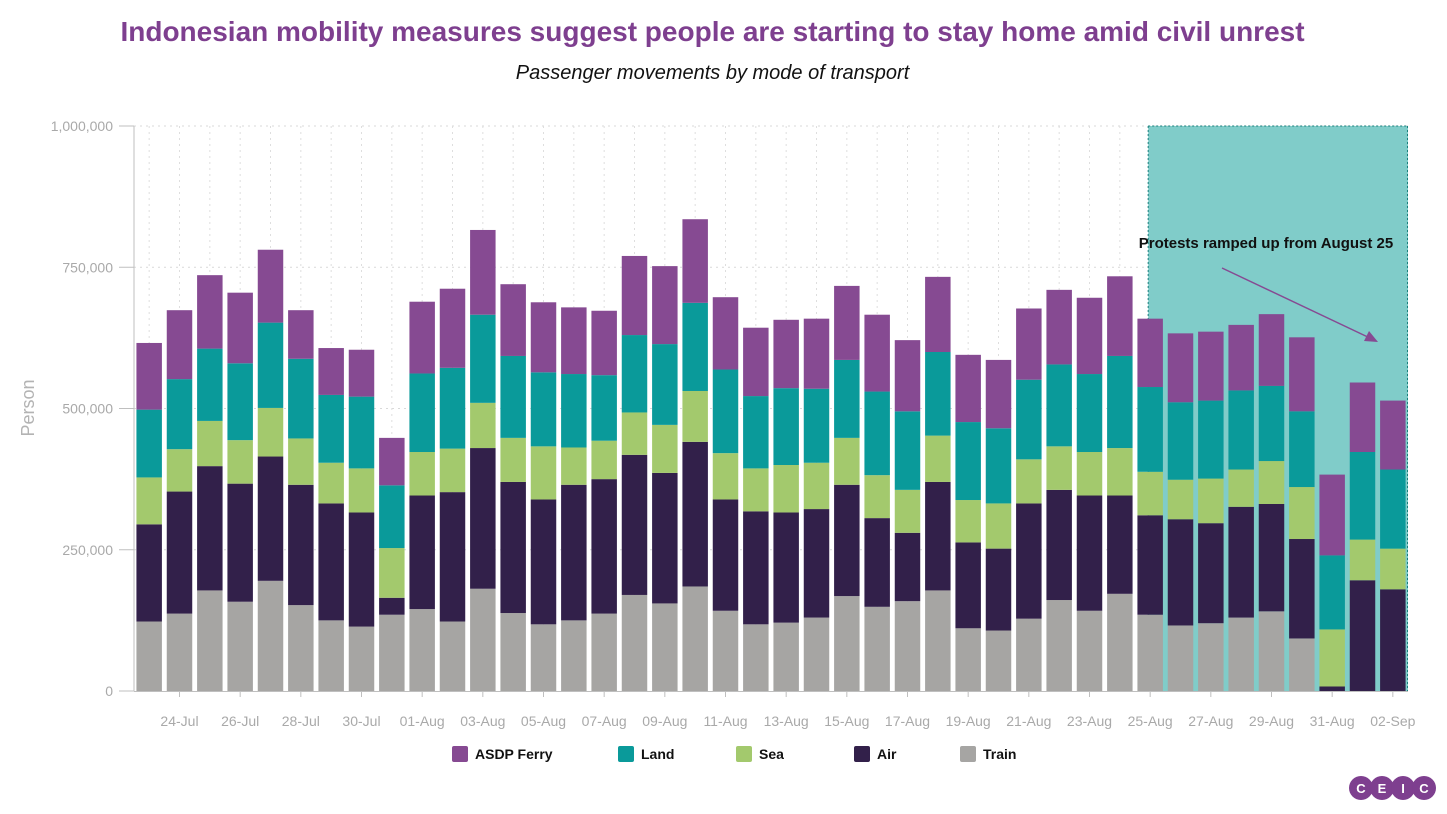  I want to click on legend-swatch, so click(862, 754).